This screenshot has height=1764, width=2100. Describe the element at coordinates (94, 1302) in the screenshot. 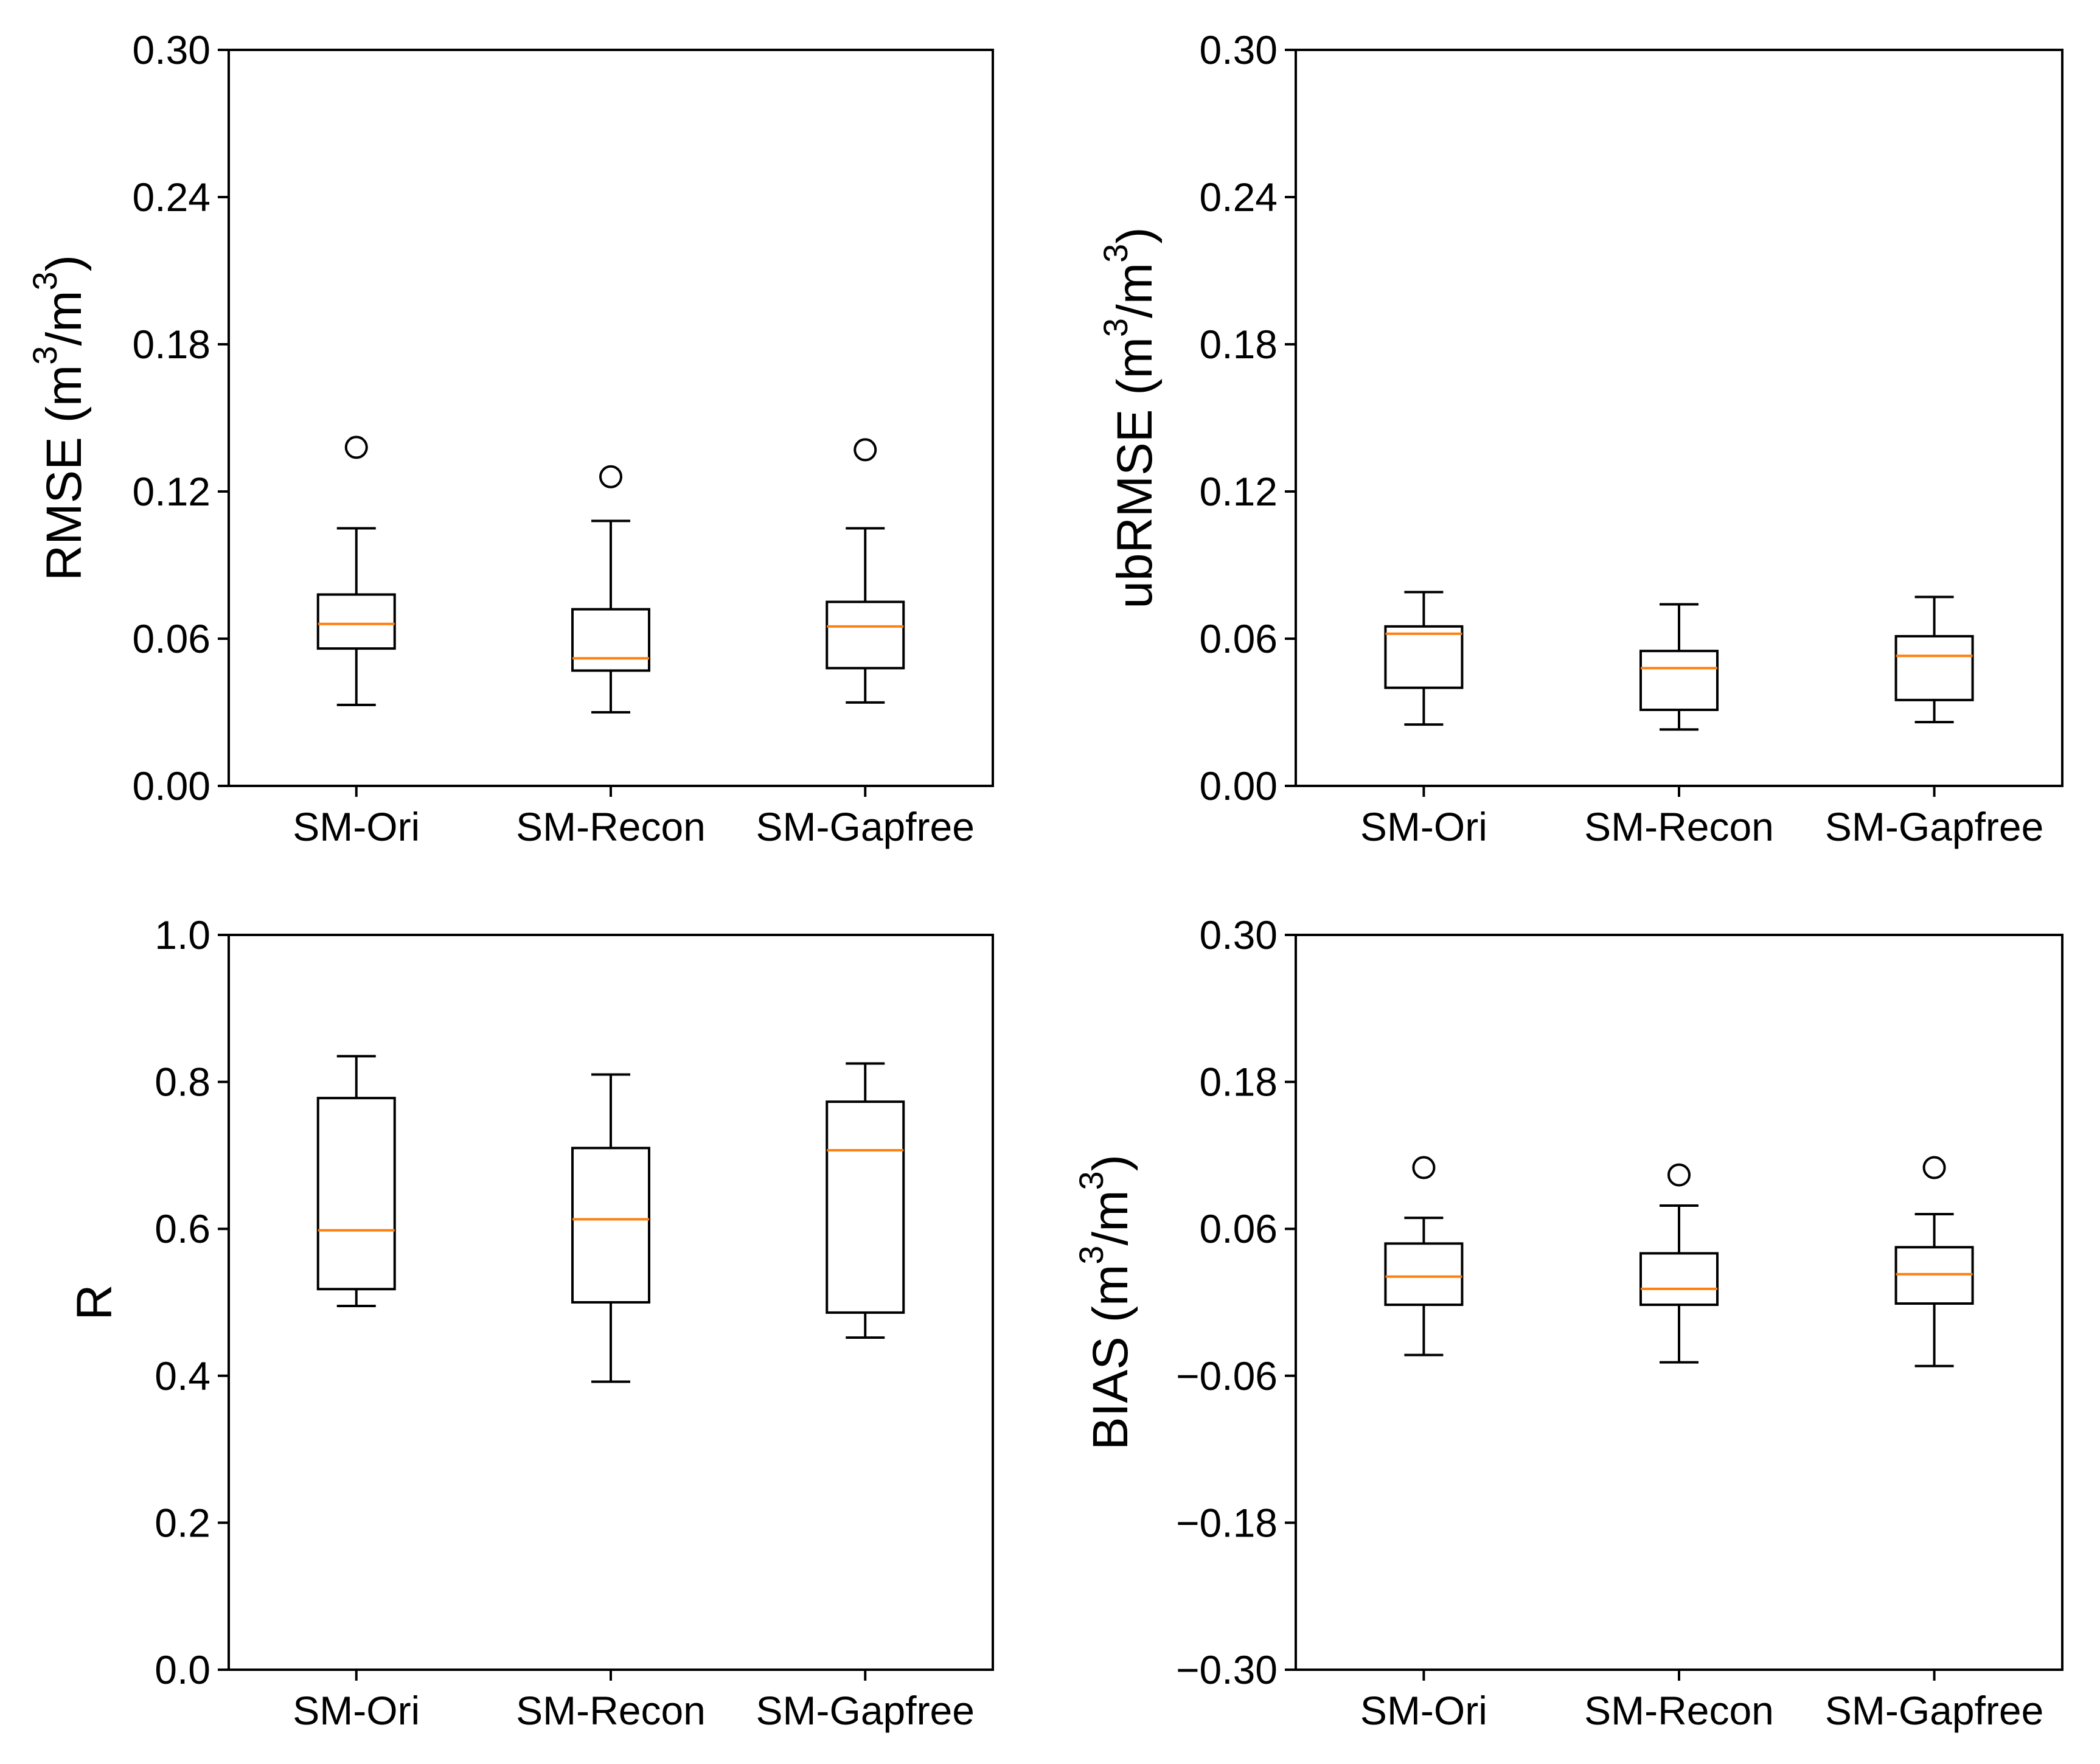

I see `y-axis-label: R` at that location.